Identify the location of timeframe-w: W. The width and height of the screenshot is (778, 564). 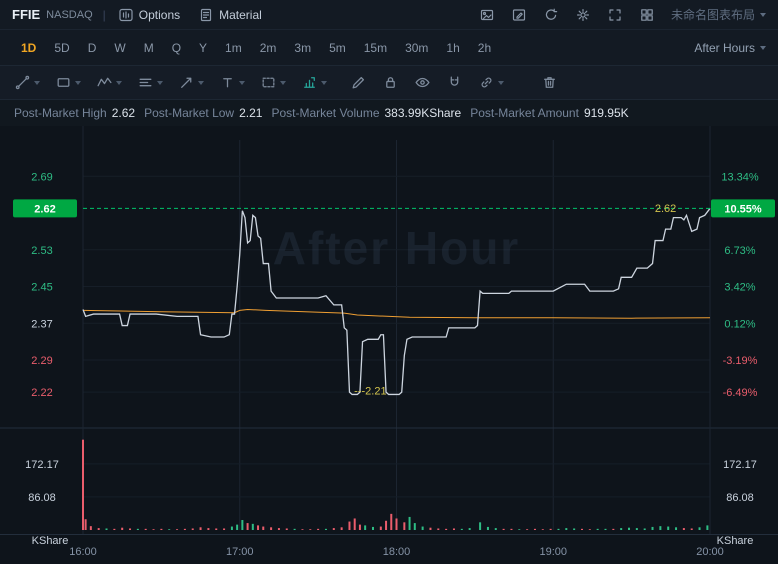
(120, 47).